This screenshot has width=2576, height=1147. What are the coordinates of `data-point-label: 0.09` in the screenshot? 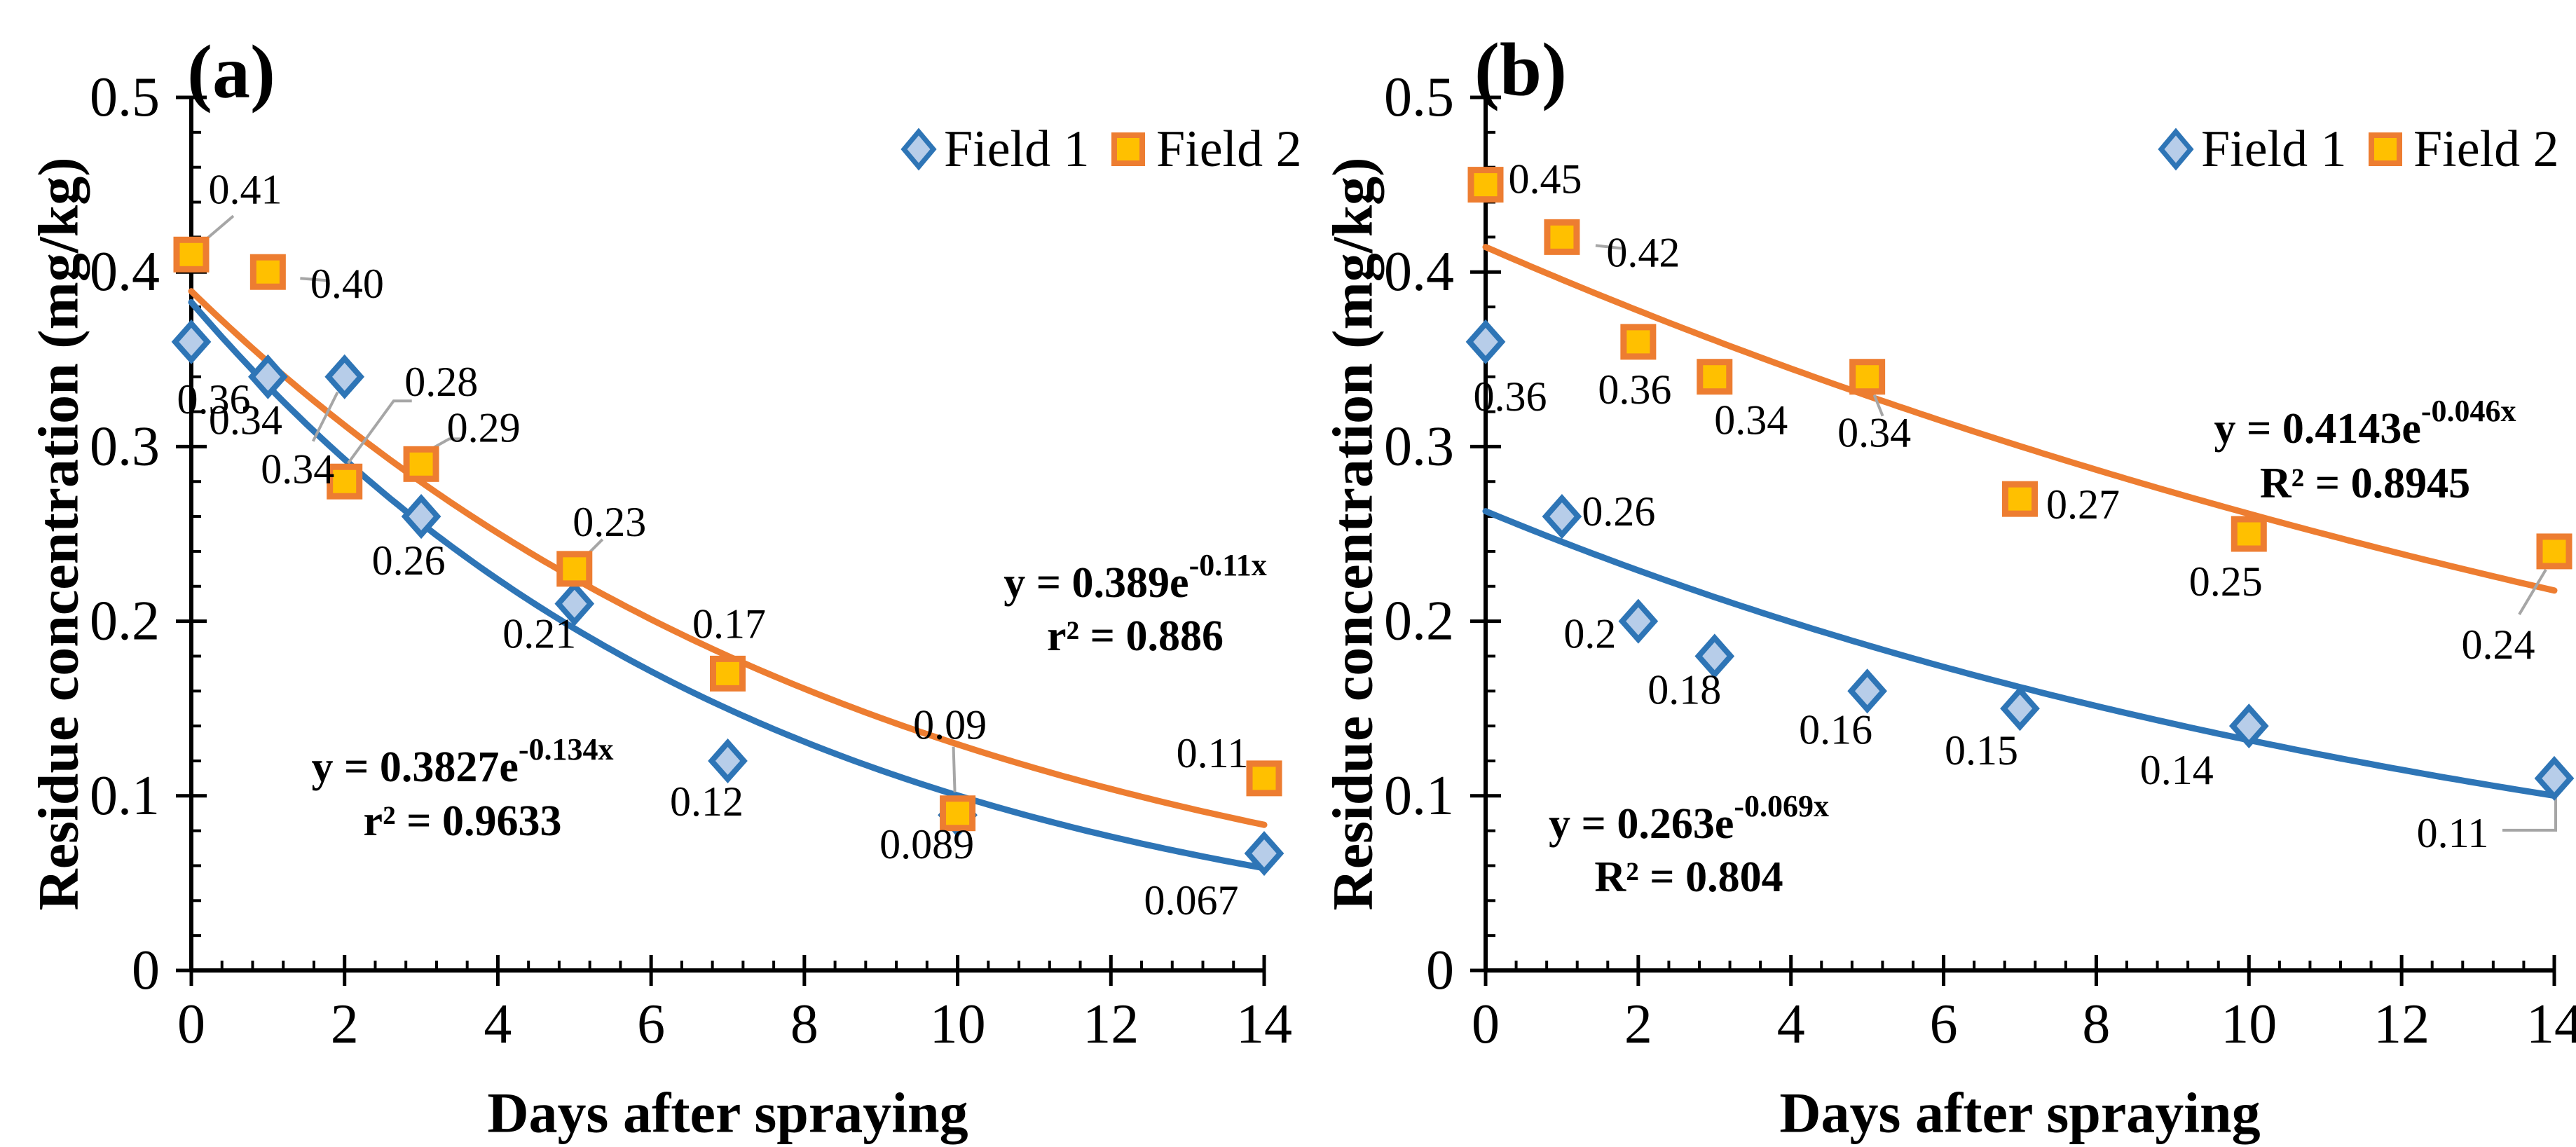 It's located at (950, 725).